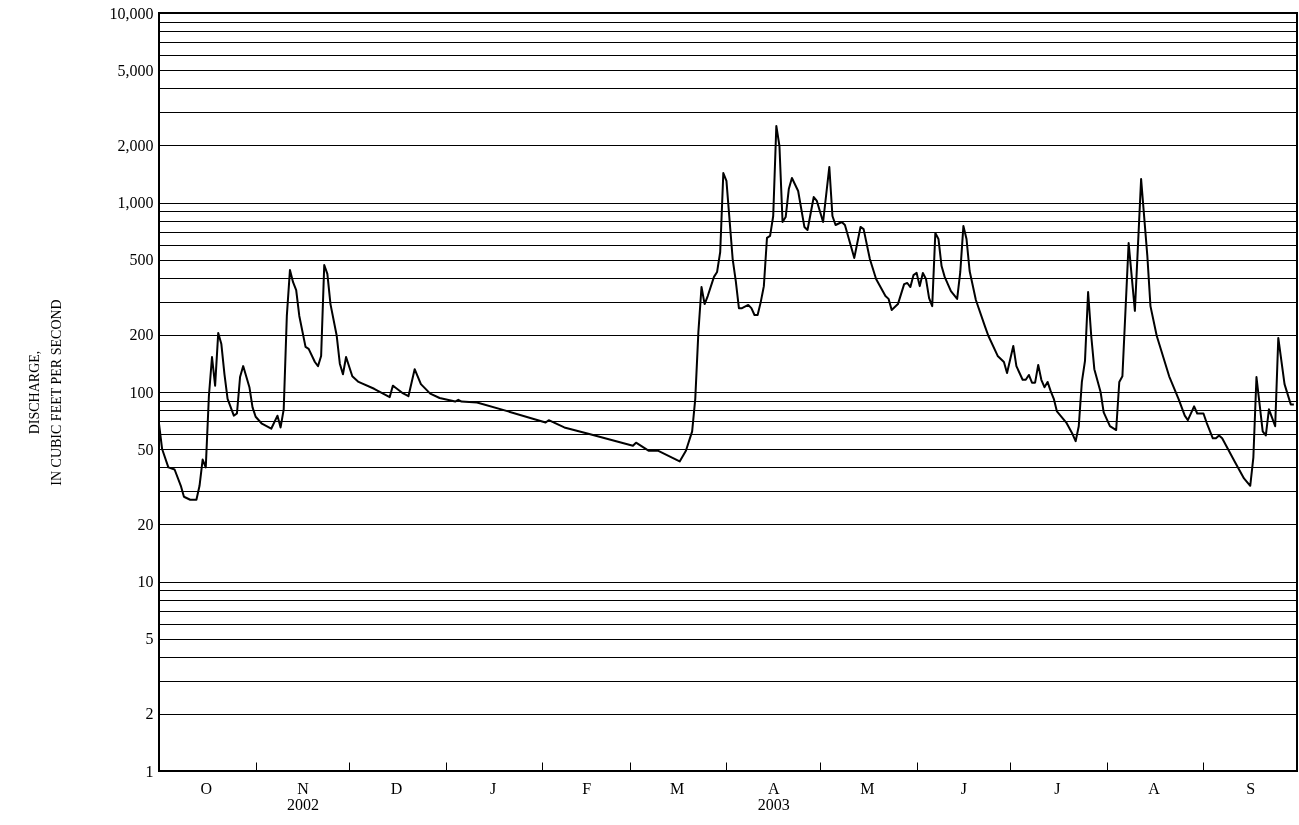 The width and height of the screenshot is (1299, 825). I want to click on x-tick-label: F, so click(587, 788).